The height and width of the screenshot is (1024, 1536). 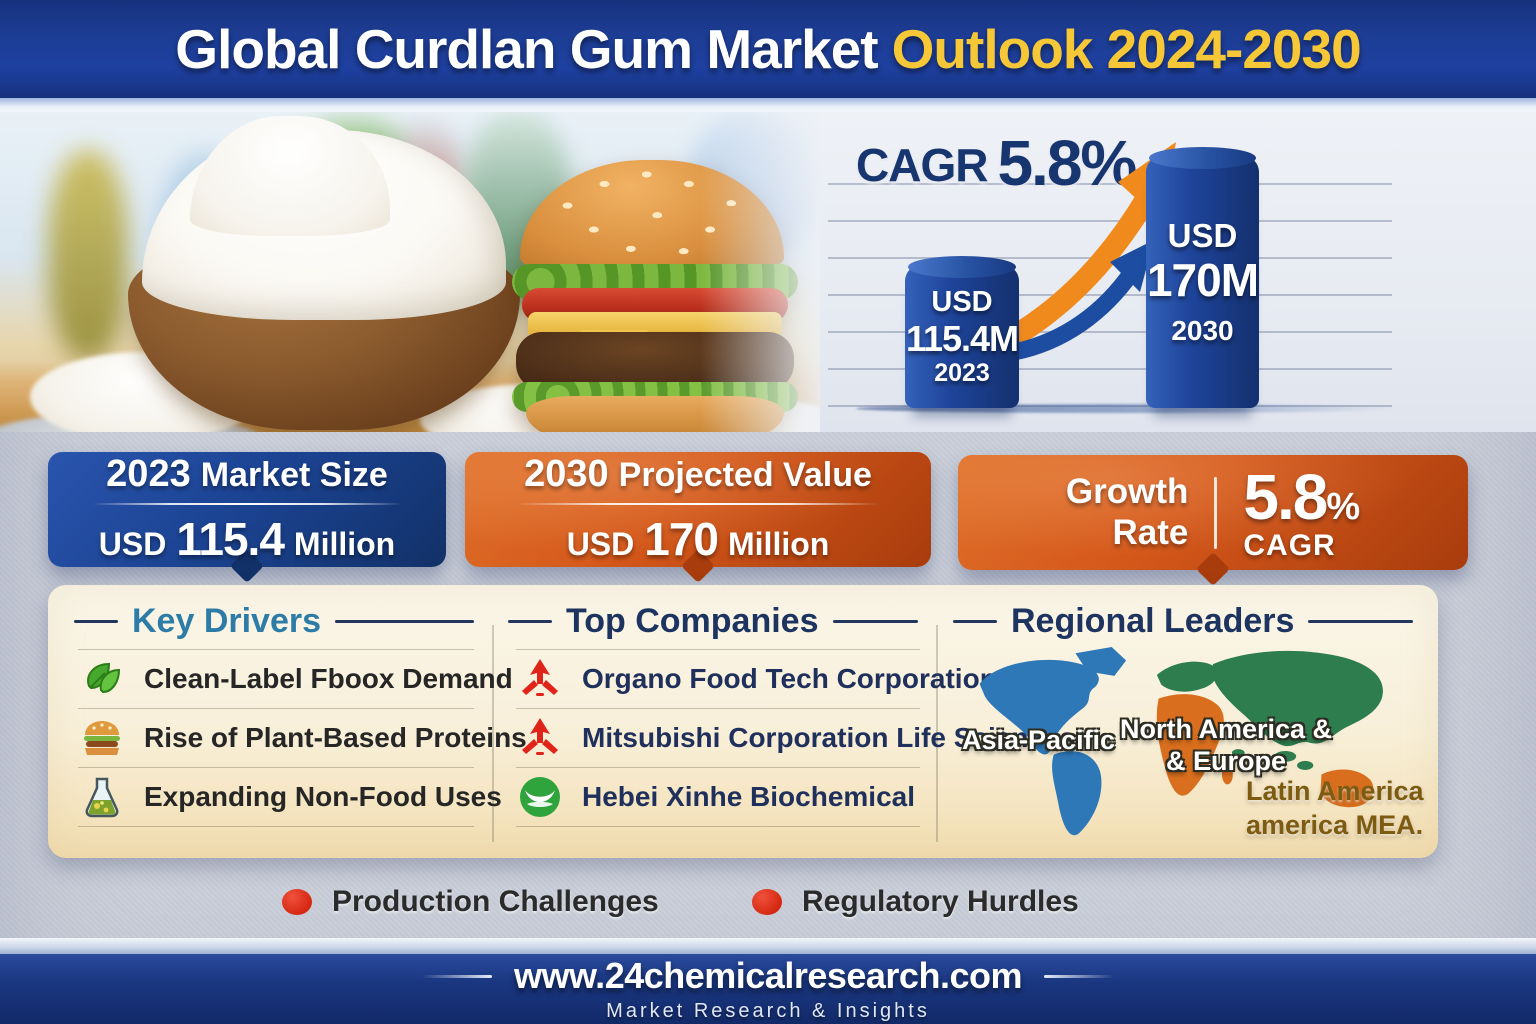 I want to click on chart-baseline, so click(x=1126, y=408).